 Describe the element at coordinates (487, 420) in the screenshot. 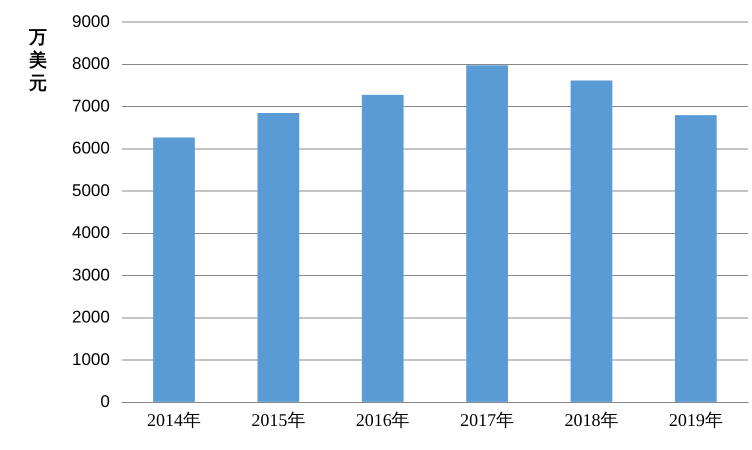

I see `x-tick-label: 2017年` at that location.